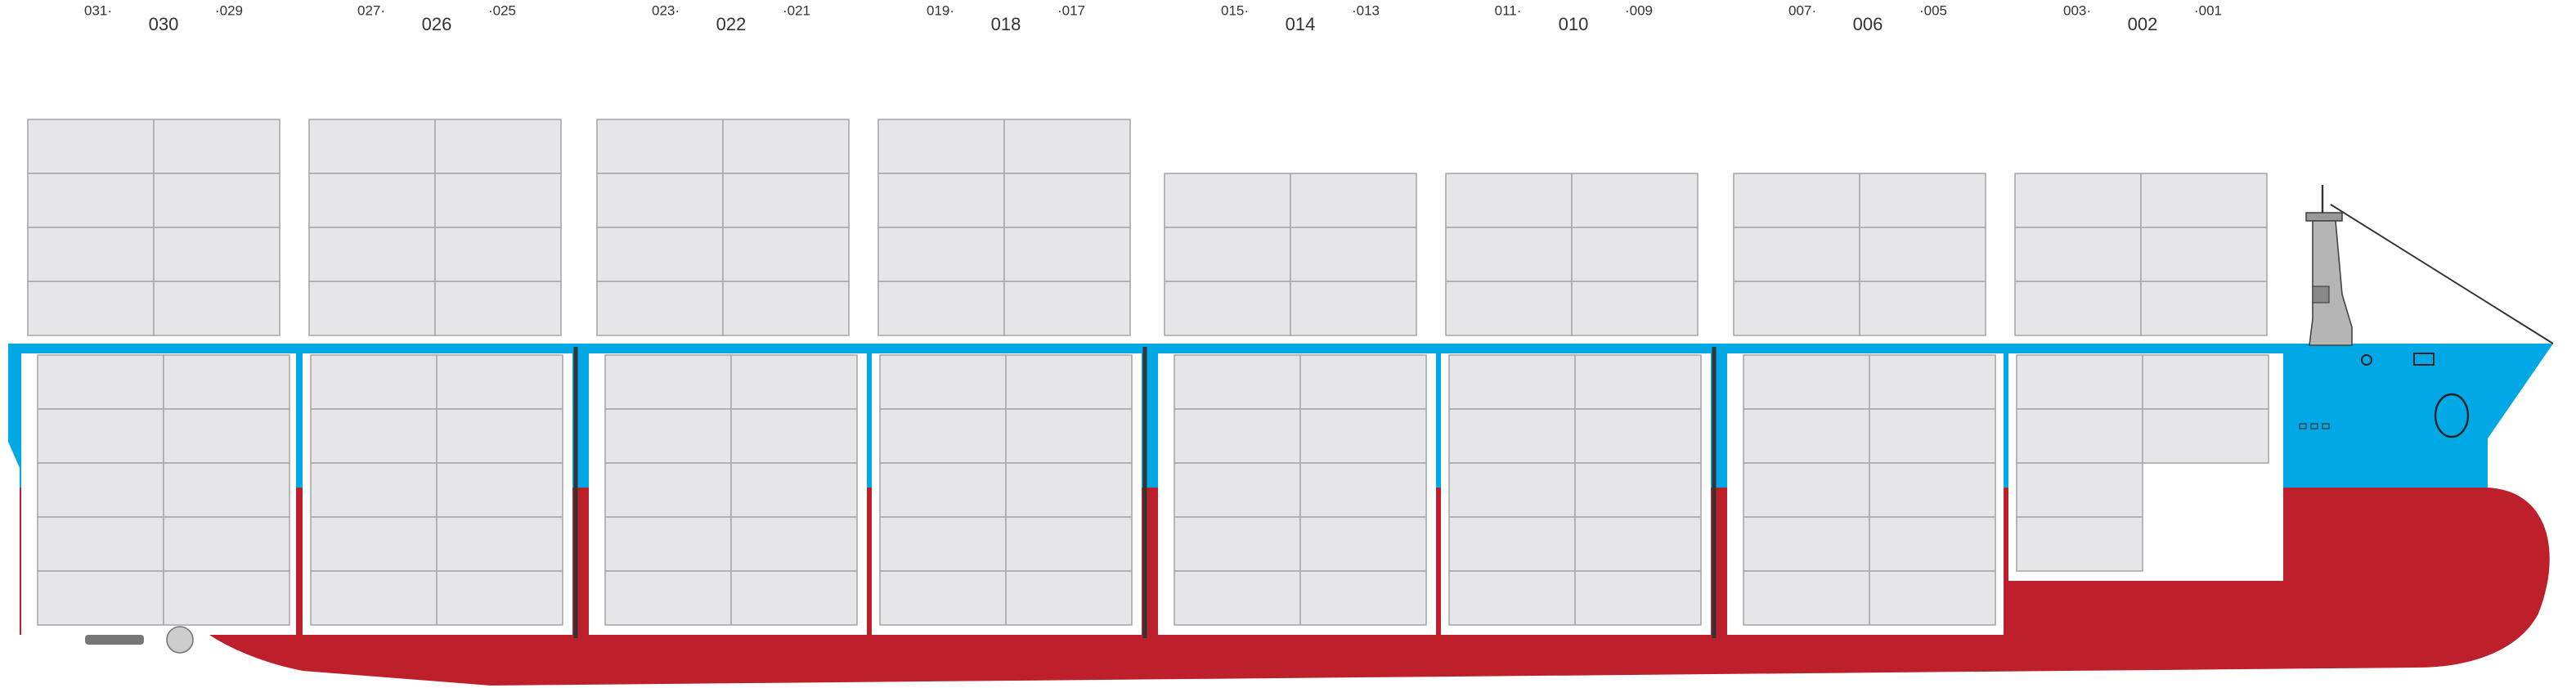 The height and width of the screenshot is (688, 2576). Describe the element at coordinates (2366, 360) in the screenshot. I see `logo` at that location.